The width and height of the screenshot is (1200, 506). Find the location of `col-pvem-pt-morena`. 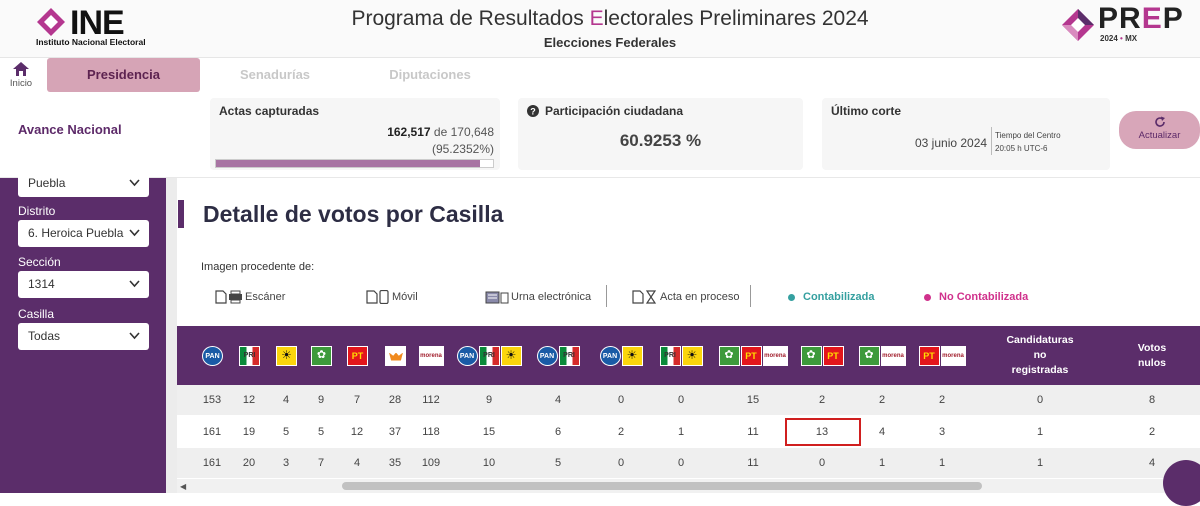

col-pvem-pt-morena is located at coordinates (753, 355).